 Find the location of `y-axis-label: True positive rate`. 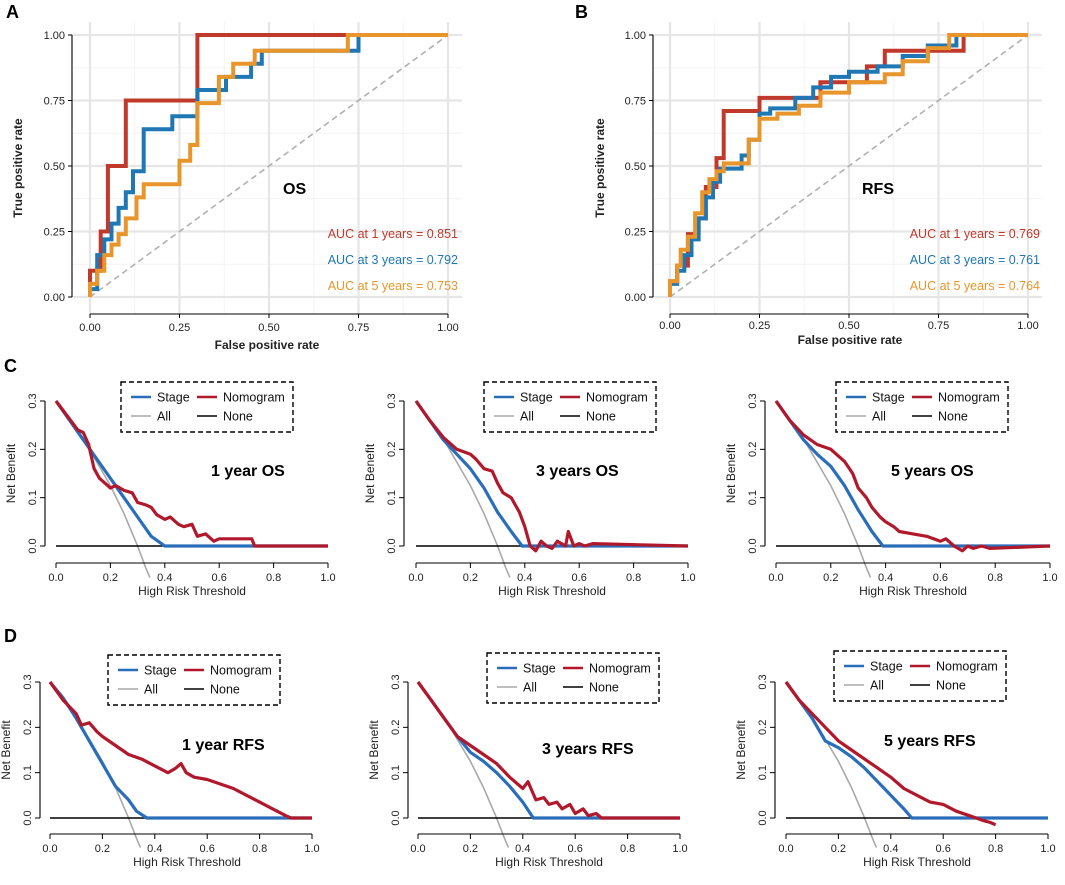

y-axis-label: True positive rate is located at coordinates (600, 168).